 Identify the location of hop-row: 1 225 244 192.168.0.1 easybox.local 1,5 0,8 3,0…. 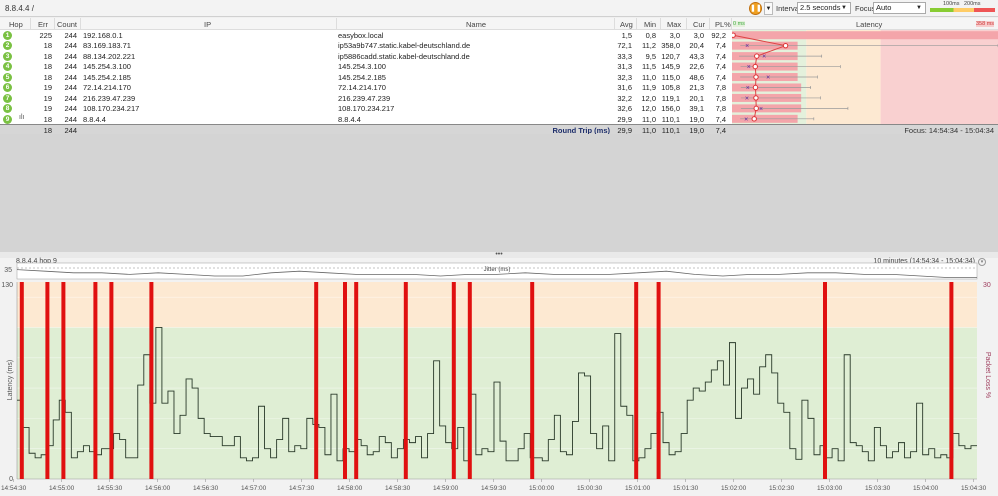
(366, 35).